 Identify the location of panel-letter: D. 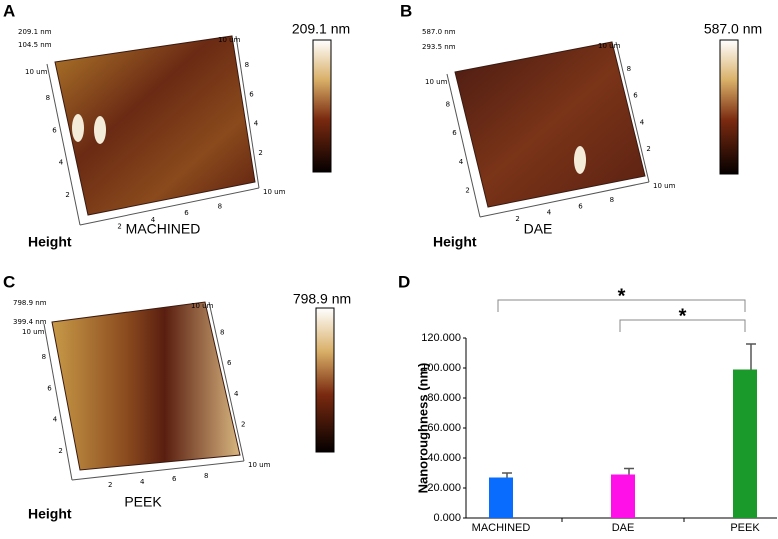
(404, 281).